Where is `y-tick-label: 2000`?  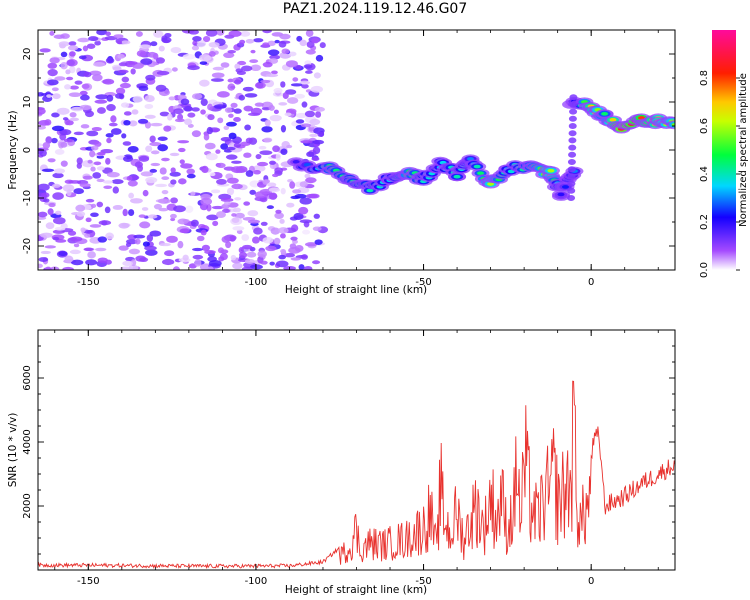 y-tick-label: 2000 is located at coordinates (27, 505).